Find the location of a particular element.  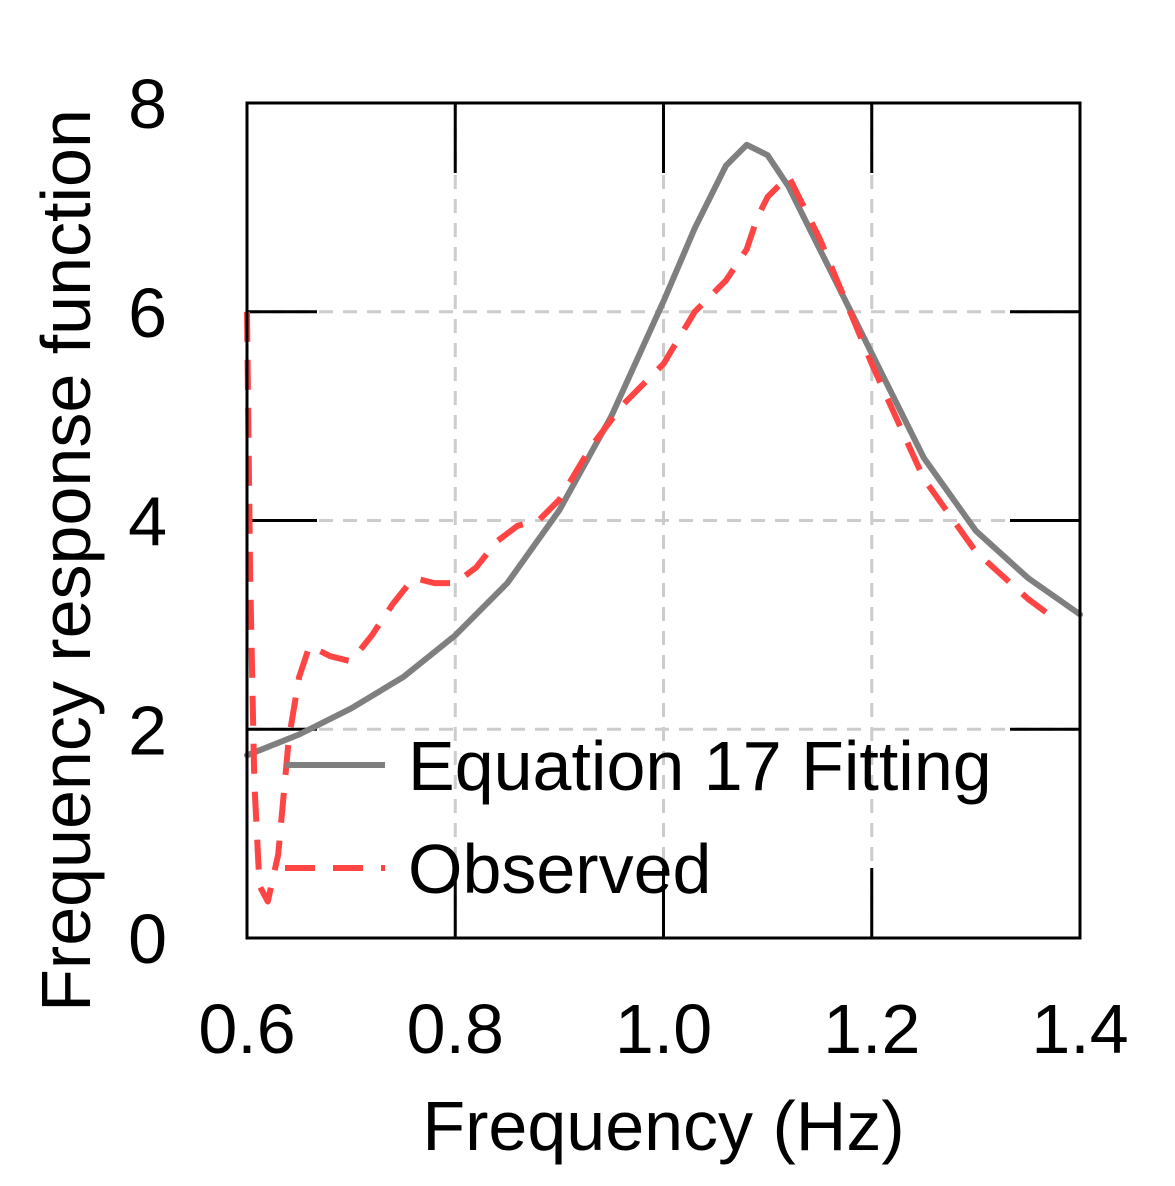

y-axis-label: Frequency response function is located at coordinates (66, 560).